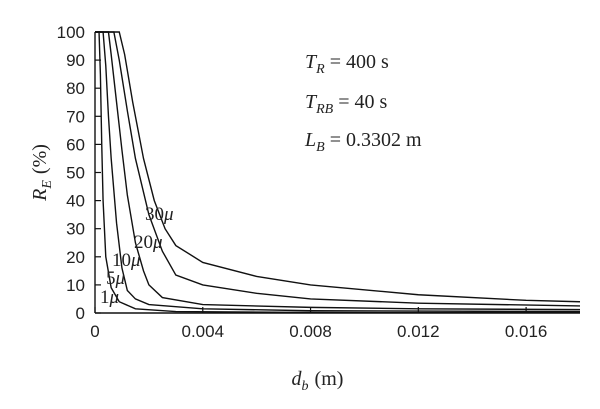 The image size is (600, 409). Describe the element at coordinates (75, 229) in the screenshot. I see `y-tick-label: 30` at that location.